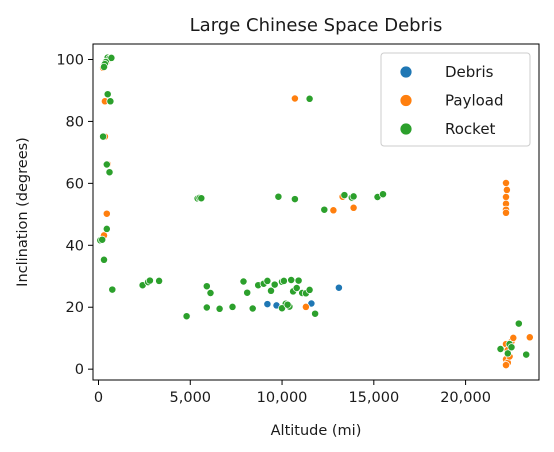 This screenshot has height=452, width=554. Describe the element at coordinates (74, 215) in the screenshot. I see `y-axis-ticks: 0 20 40 60 80 100` at that location.